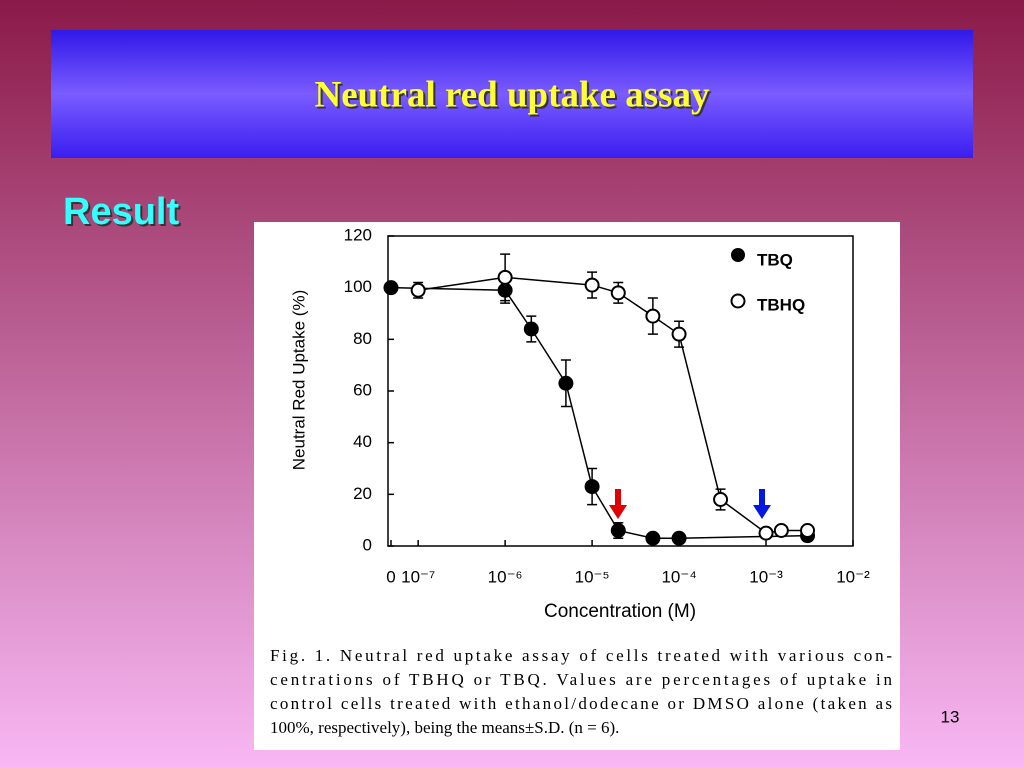  What do you see at coordinates (620, 611) in the screenshot?
I see `x-axis-title: Concentration (M)` at bounding box center [620, 611].